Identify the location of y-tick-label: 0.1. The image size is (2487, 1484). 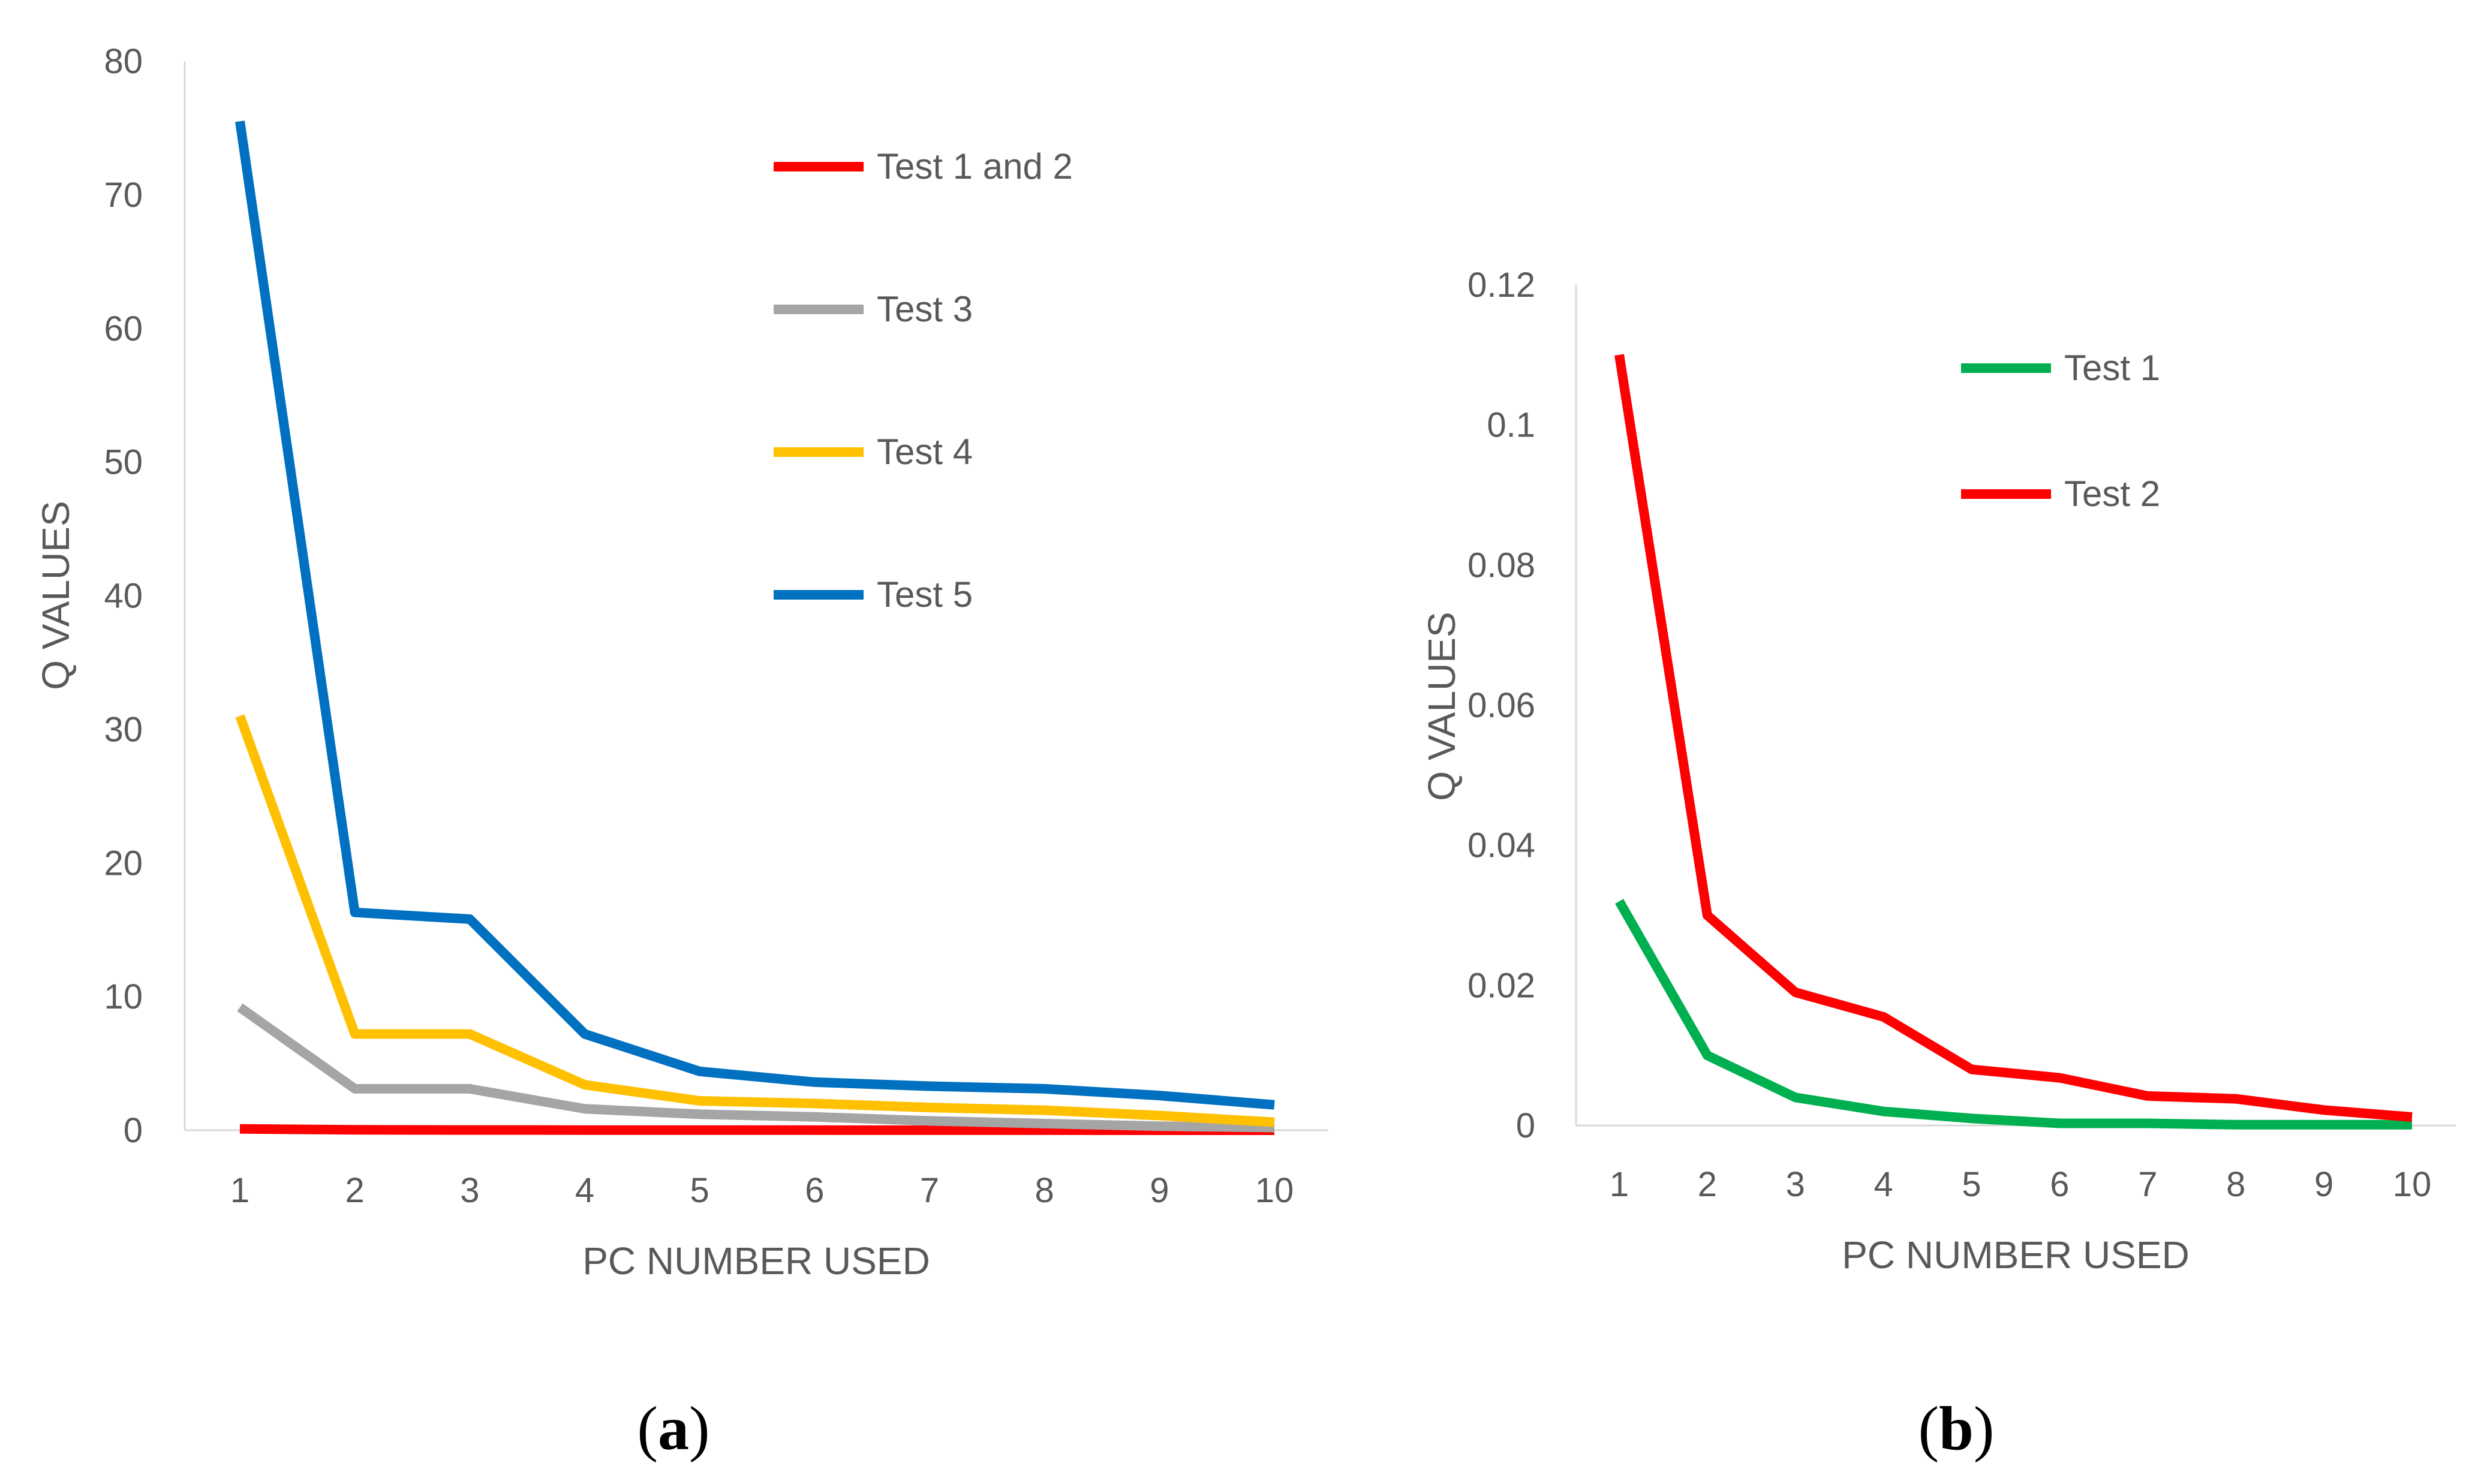
(1511, 425).